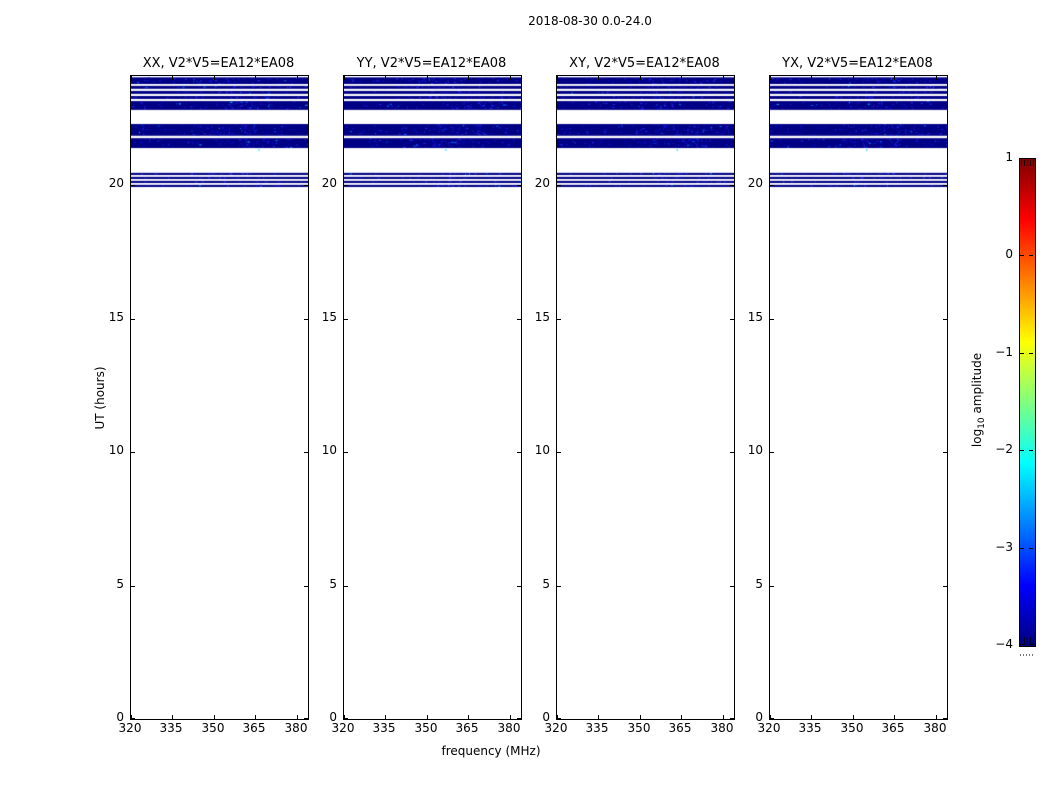 The height and width of the screenshot is (800, 1050). I want to click on figure-title: 2018-08-30 0.0-24.0, so click(590, 21).